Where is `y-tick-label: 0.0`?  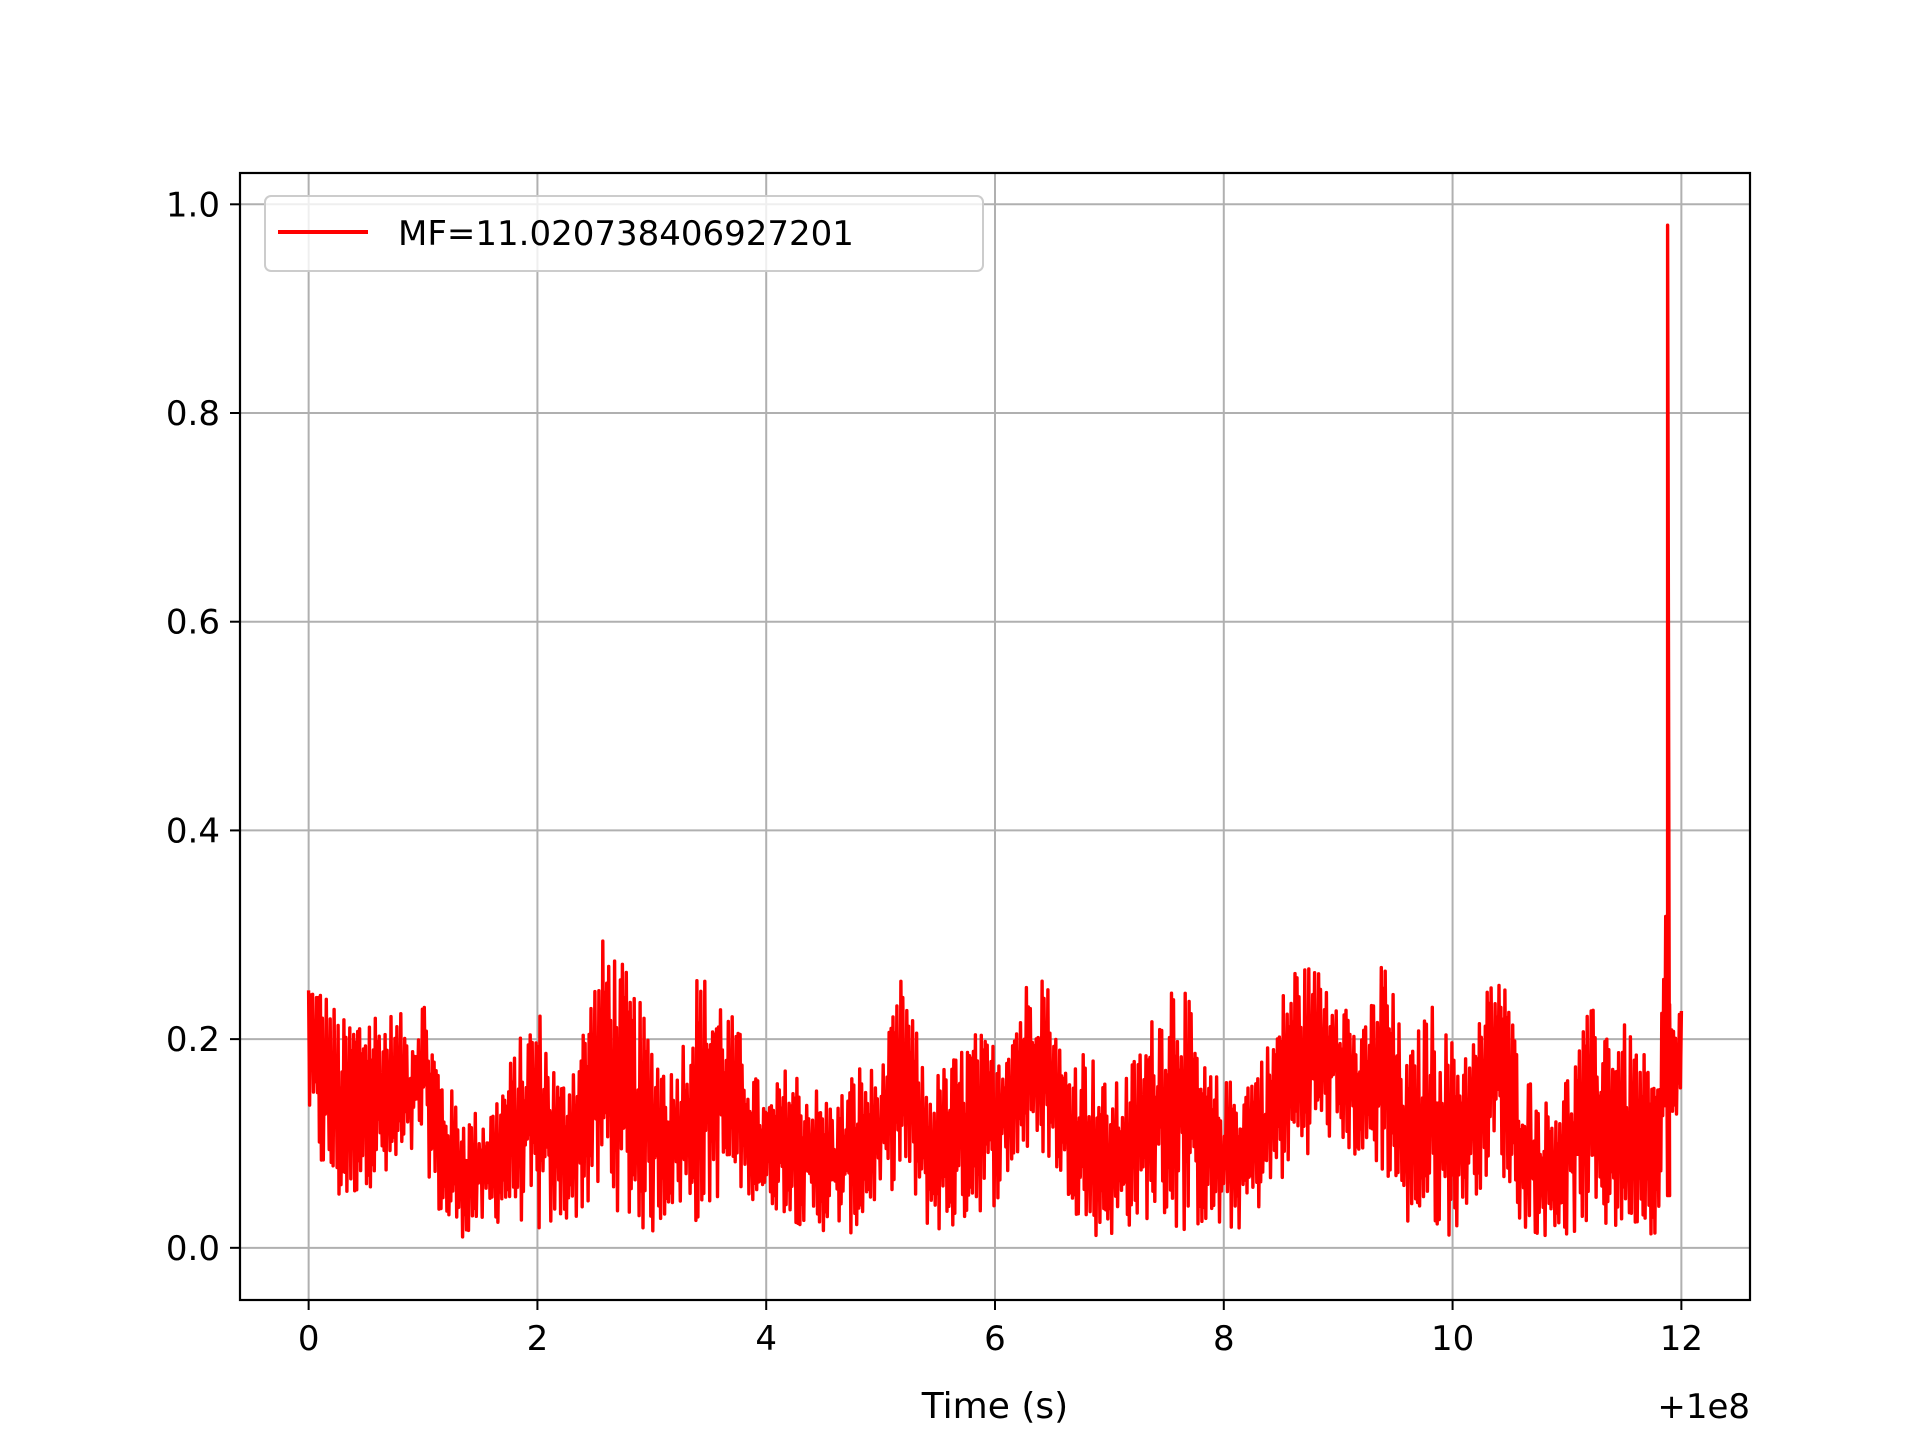 y-tick-label: 0.0 is located at coordinates (193, 1249).